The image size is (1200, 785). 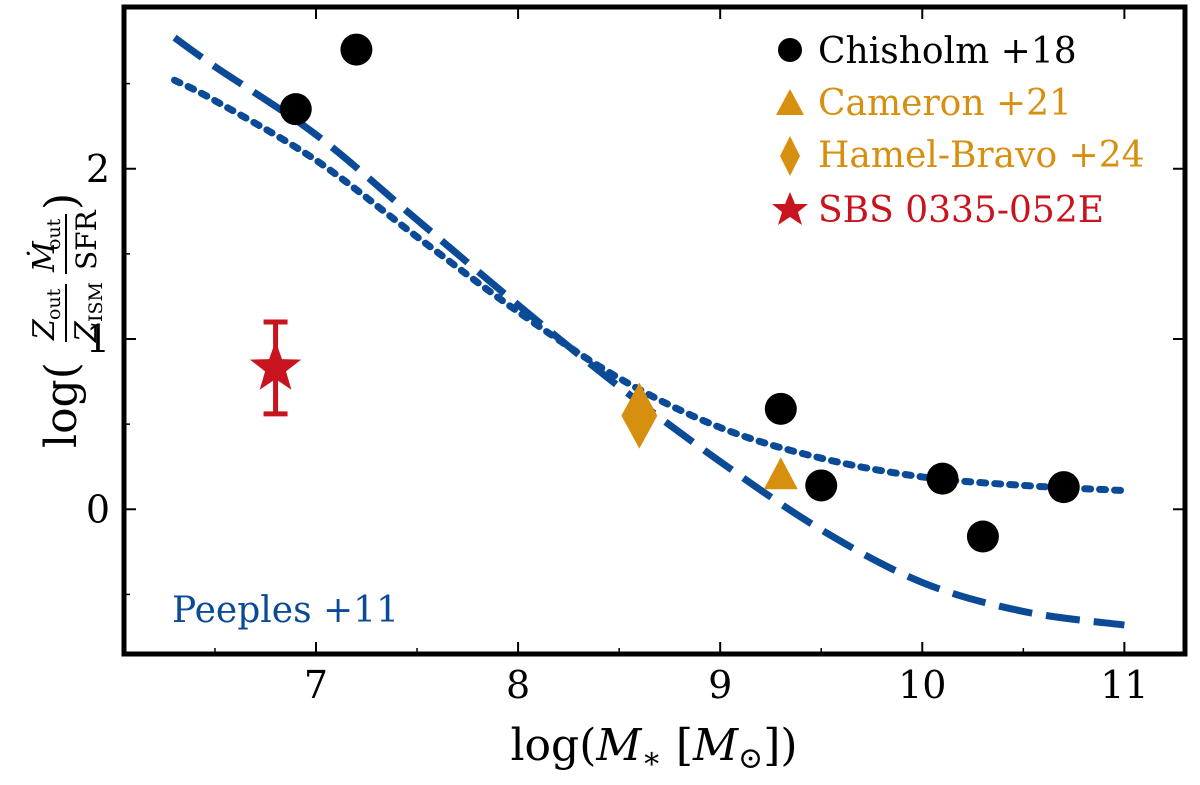 What do you see at coordinates (922, 685) in the screenshot?
I see `x-tick-label: 10` at bounding box center [922, 685].